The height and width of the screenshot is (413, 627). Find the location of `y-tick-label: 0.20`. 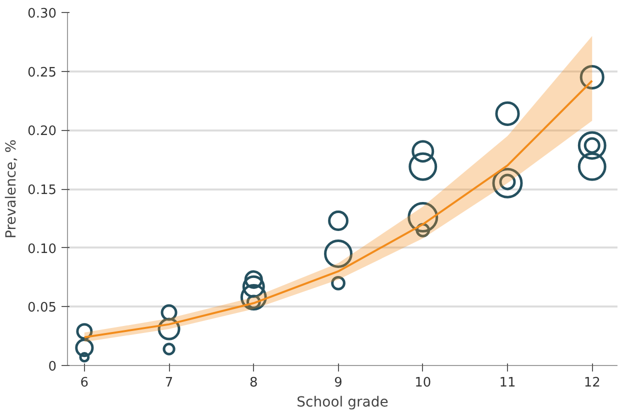

y-tick-label: 0.20 is located at coordinates (42, 132).